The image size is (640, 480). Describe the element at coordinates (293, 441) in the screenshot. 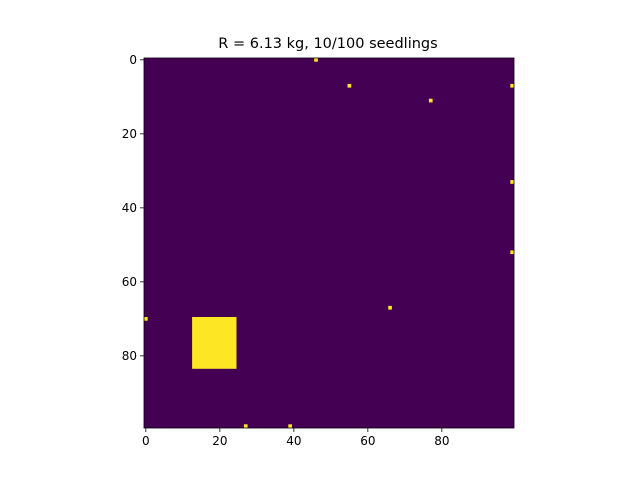

I see `x-tick-label-40: 40` at that location.